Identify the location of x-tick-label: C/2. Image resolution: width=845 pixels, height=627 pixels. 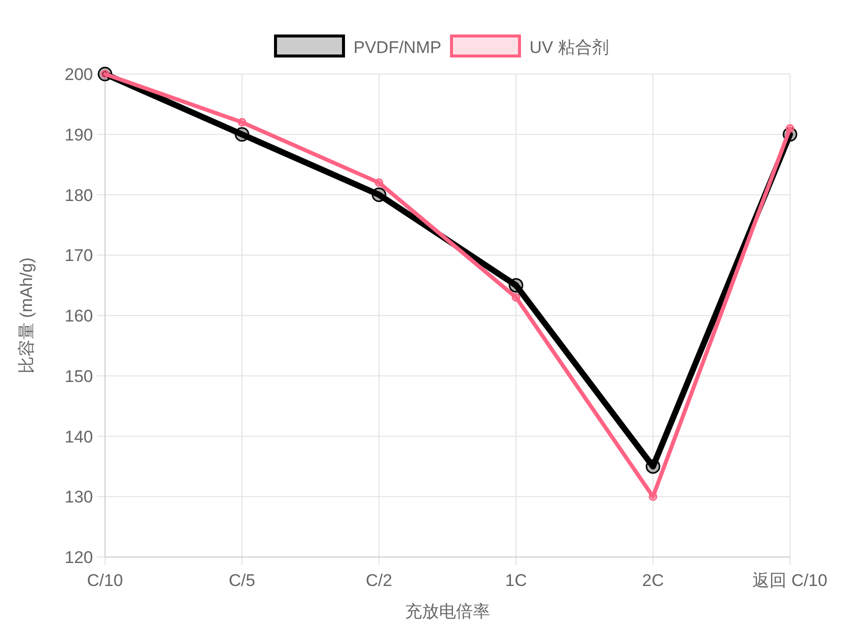
(379, 580).